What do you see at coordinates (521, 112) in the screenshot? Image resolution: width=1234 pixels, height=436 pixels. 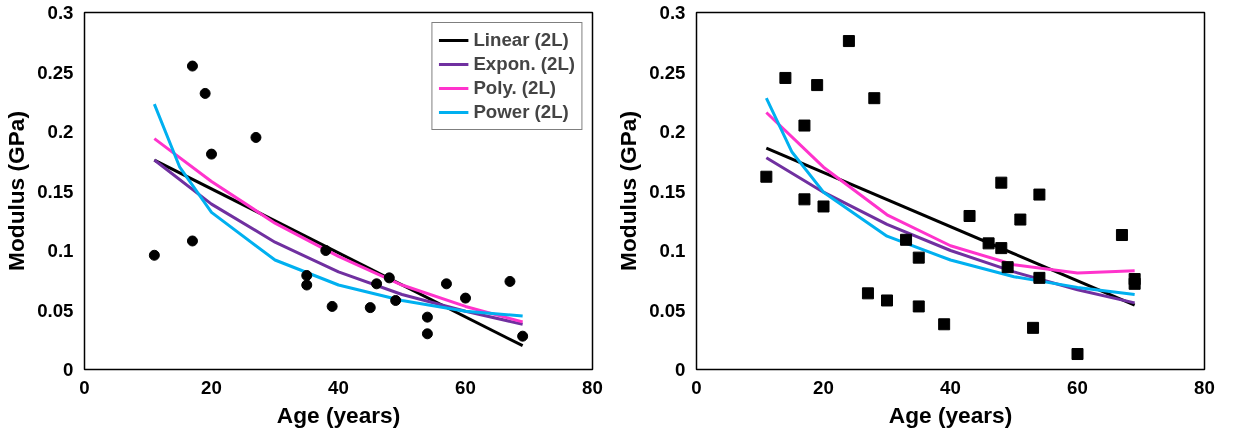 I see `legend-label: Power (2L)` at bounding box center [521, 112].